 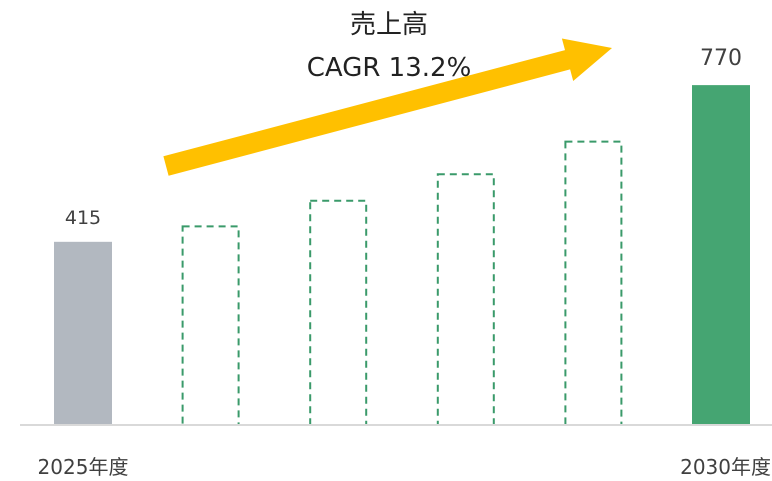 I want to click on category-label-1: 2025年度, so click(x=83, y=467).